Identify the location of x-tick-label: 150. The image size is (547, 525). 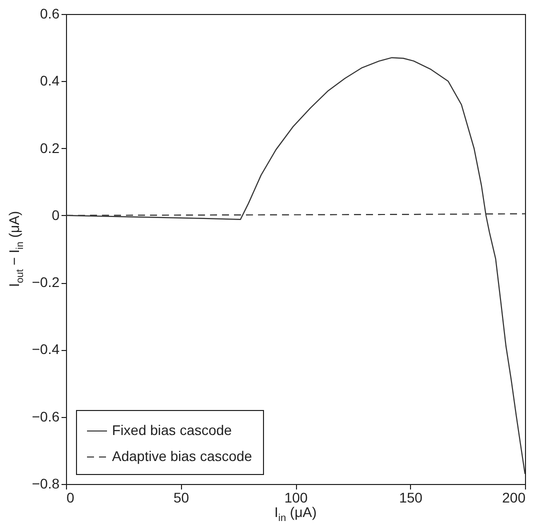
(411, 498).